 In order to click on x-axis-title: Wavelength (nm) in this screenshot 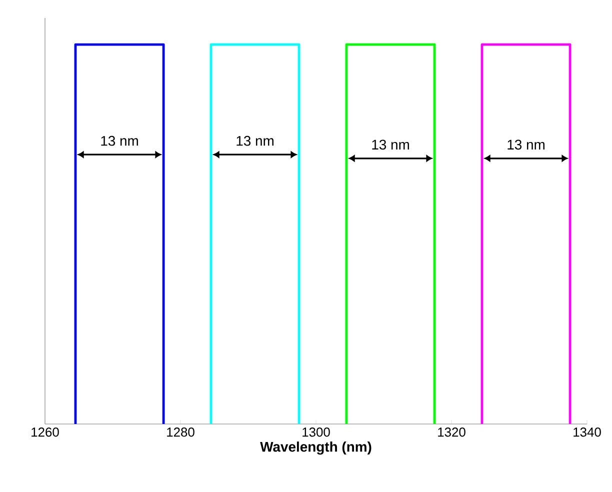, I will do `click(316, 448)`.